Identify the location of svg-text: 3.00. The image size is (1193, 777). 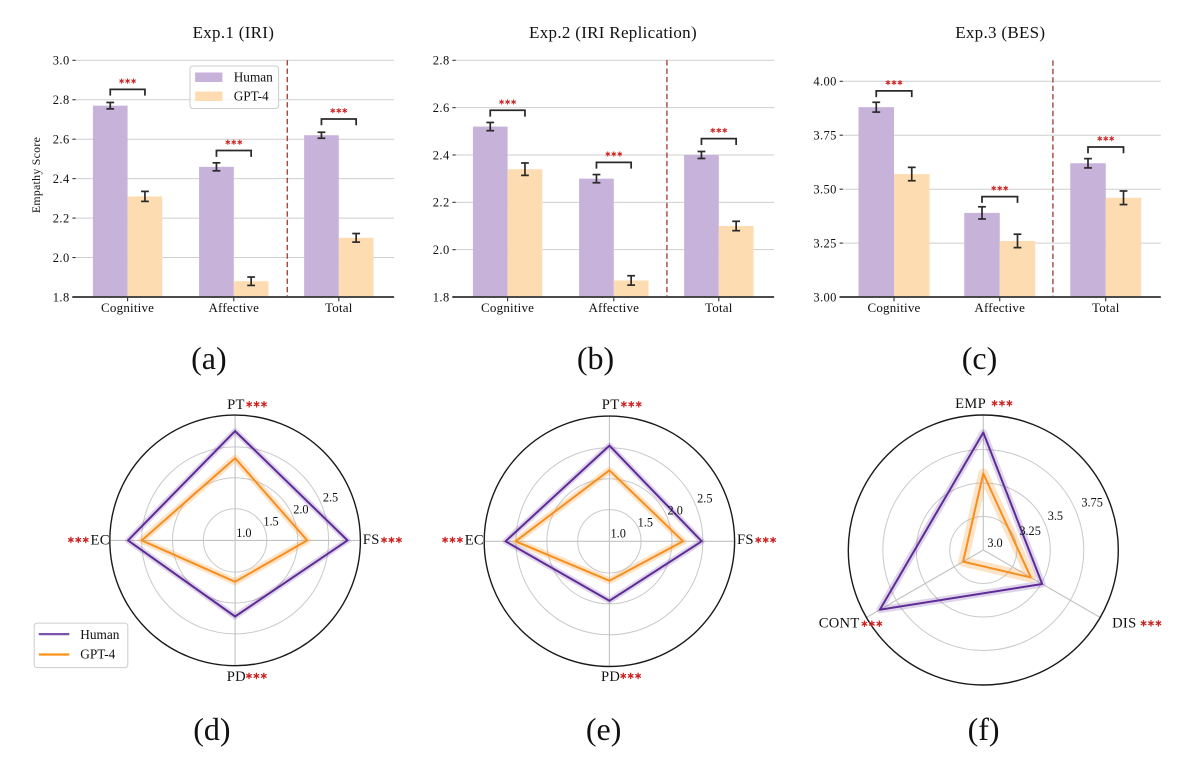
(824, 297).